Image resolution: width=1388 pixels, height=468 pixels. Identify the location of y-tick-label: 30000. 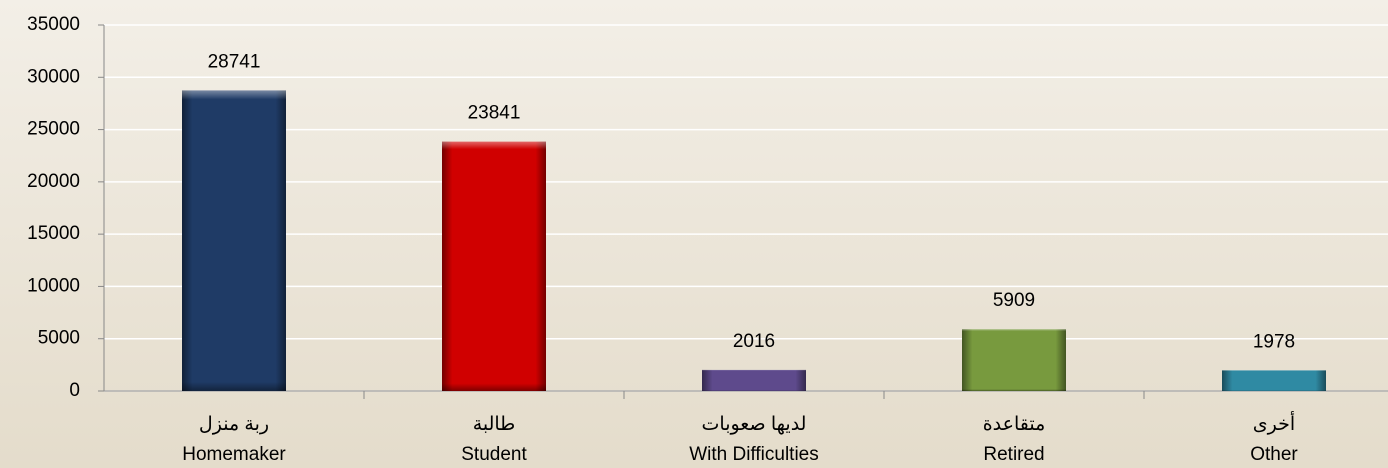
(53, 76).